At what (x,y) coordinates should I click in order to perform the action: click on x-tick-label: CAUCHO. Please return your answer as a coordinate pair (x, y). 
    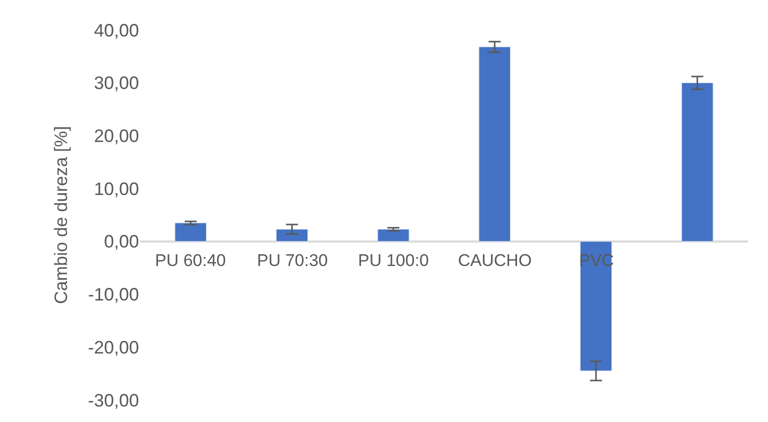
    Looking at the image, I should click on (495, 260).